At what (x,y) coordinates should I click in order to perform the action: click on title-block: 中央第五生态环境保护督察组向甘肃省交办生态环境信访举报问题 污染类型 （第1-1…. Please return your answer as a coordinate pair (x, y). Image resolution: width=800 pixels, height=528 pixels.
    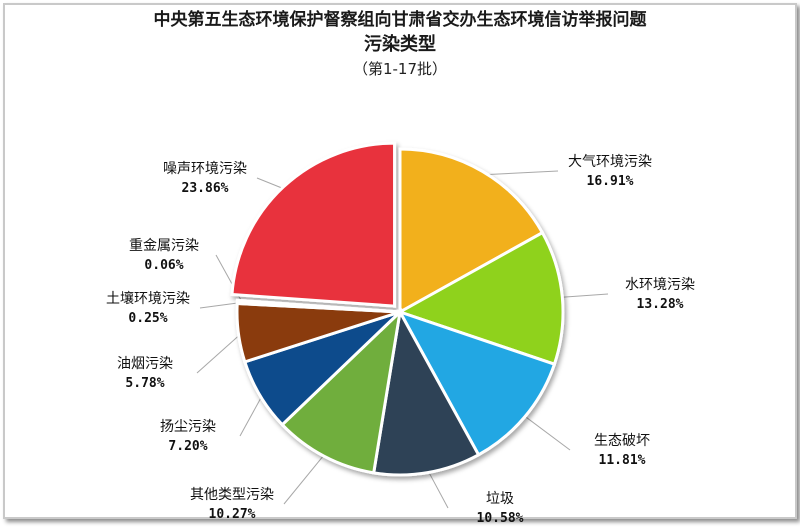
    Looking at the image, I should click on (400, 44).